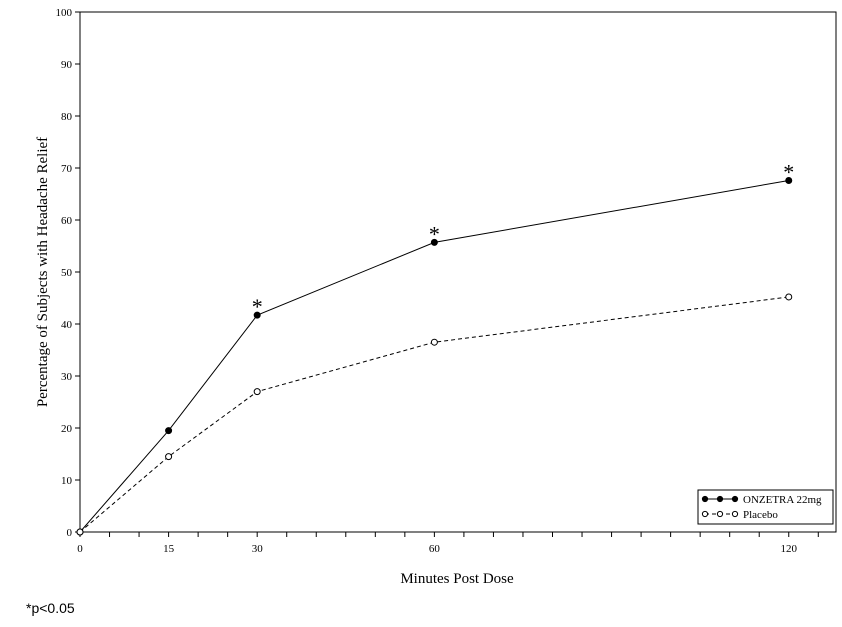 The image size is (842, 627). I want to click on legend: ONZETRA 22mg Placebo, so click(765, 507).